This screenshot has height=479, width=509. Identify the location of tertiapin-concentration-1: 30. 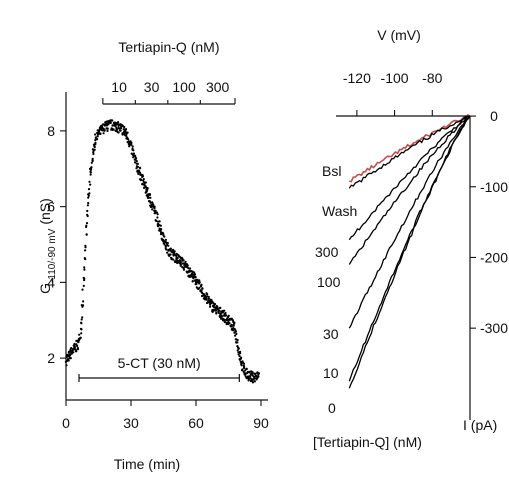
(152, 87).